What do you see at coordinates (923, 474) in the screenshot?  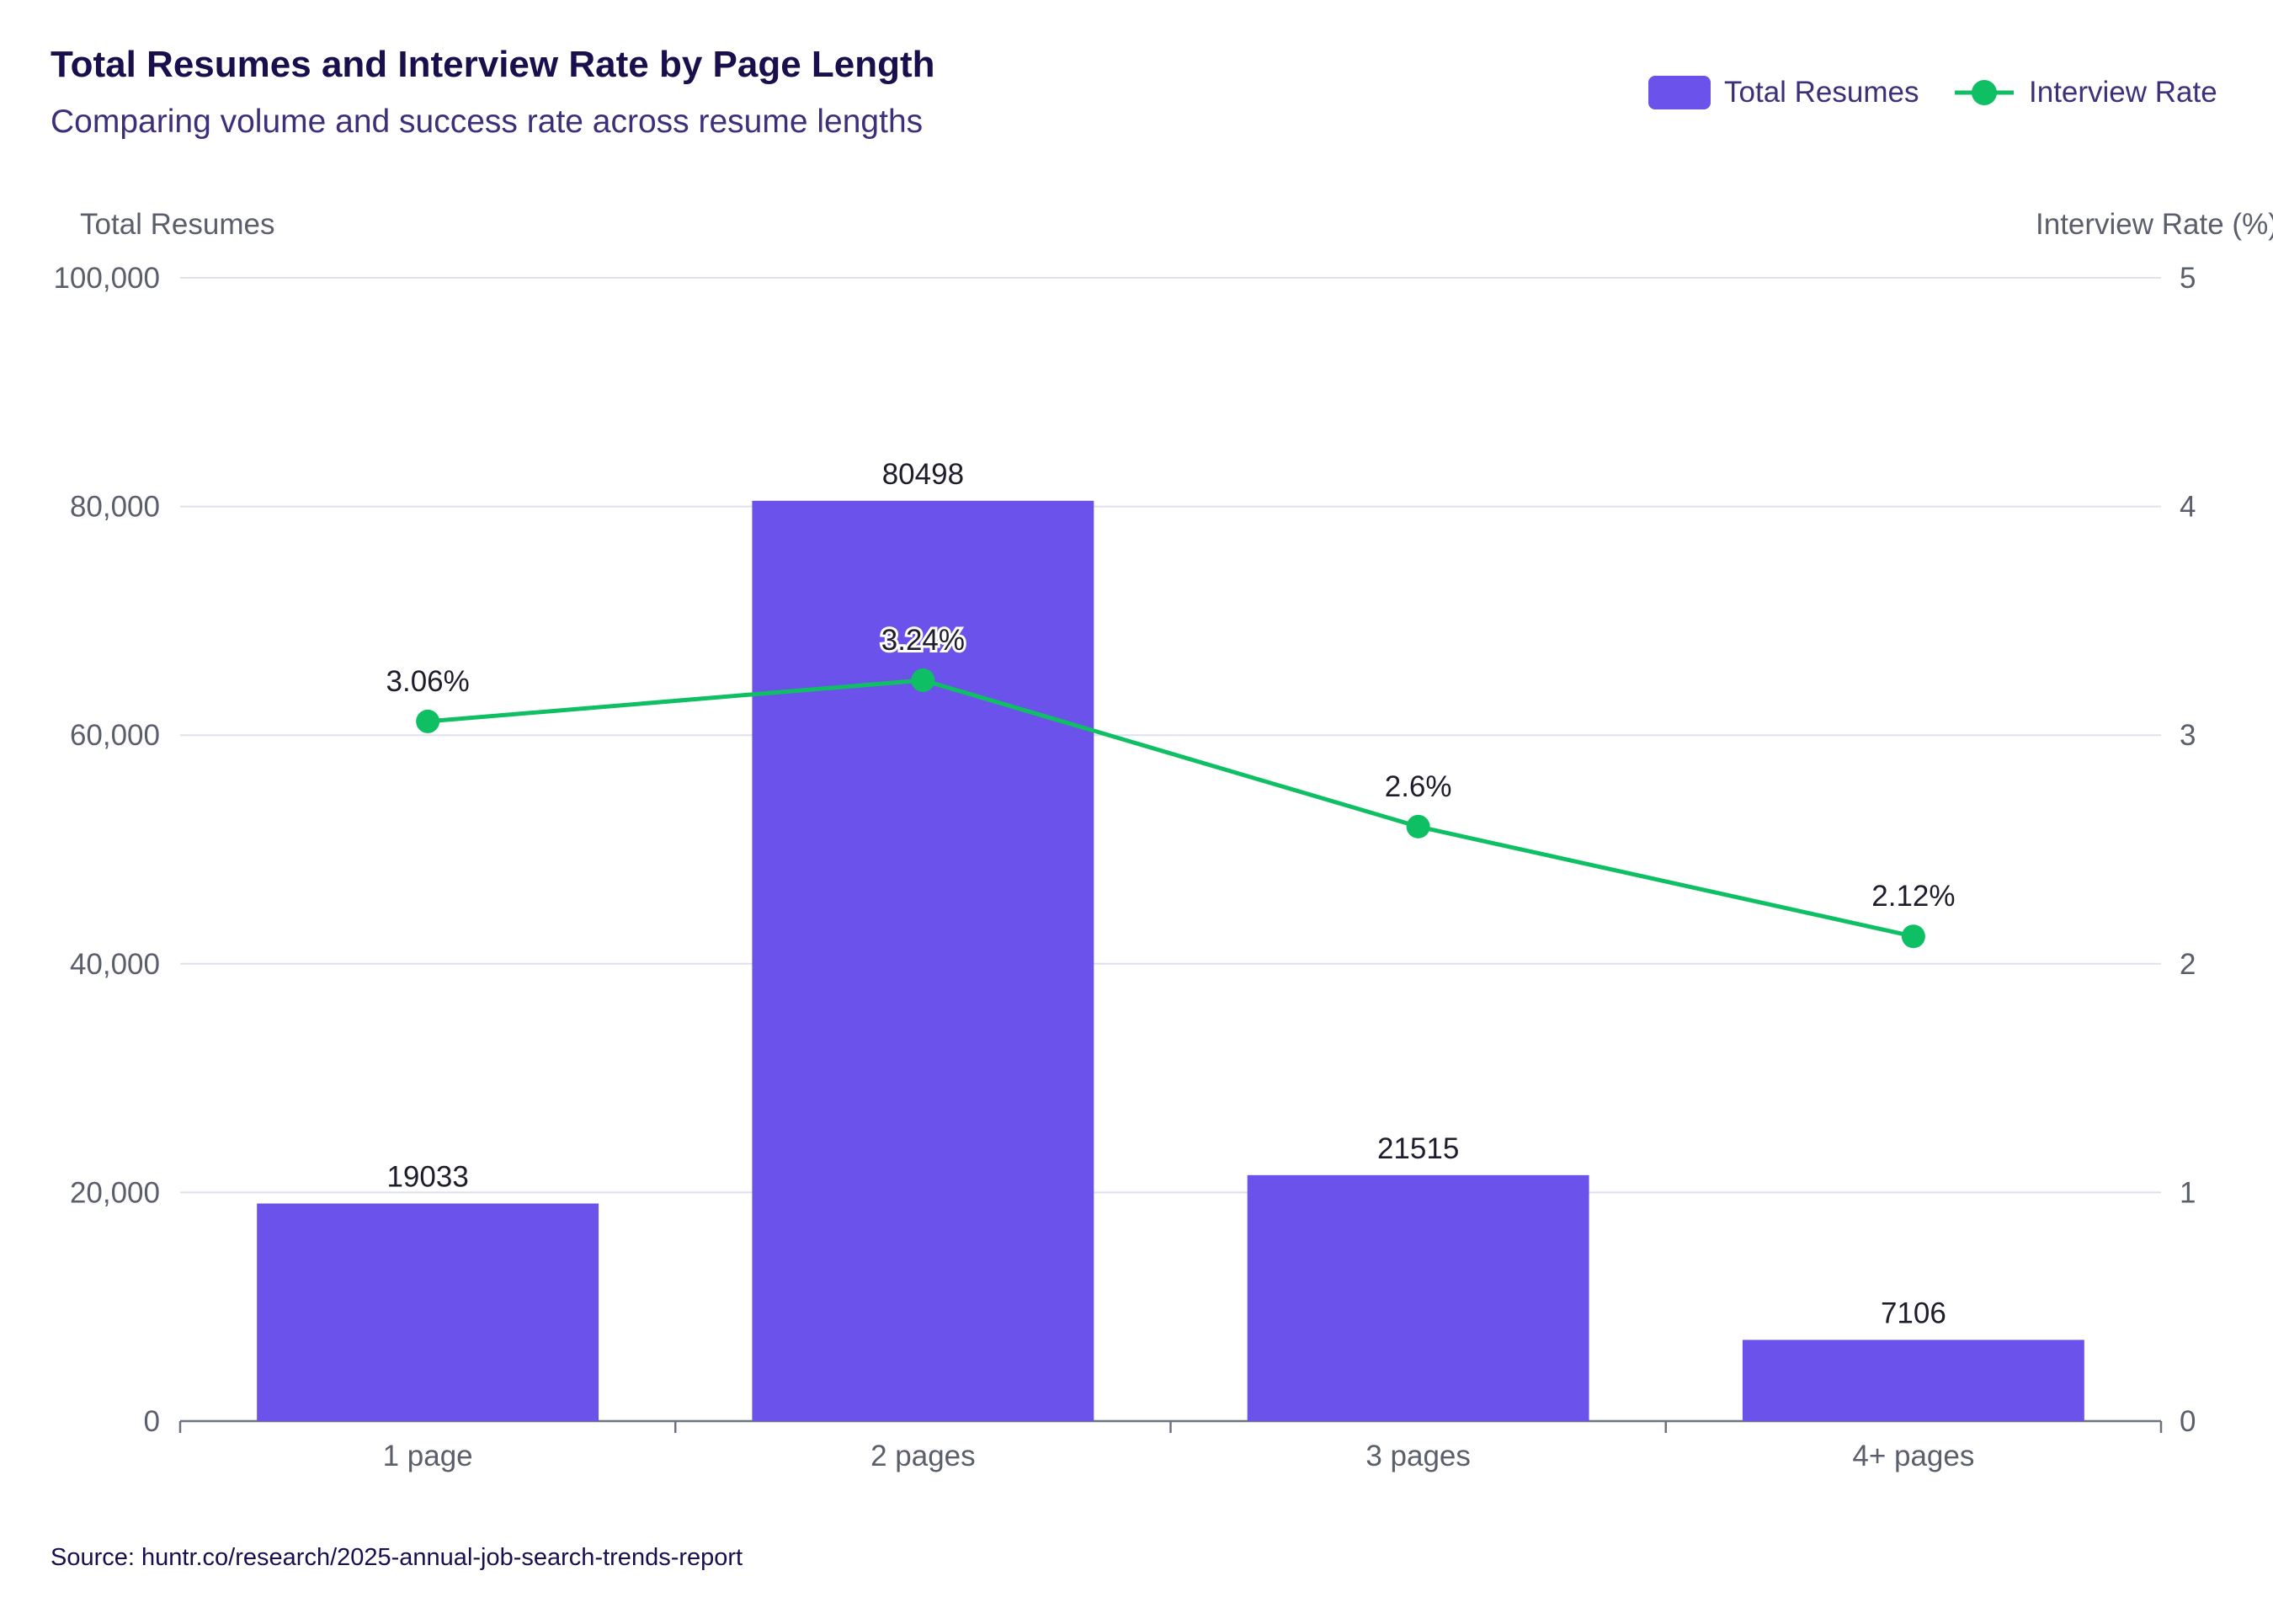 I see `bar-value-label: 80498` at bounding box center [923, 474].